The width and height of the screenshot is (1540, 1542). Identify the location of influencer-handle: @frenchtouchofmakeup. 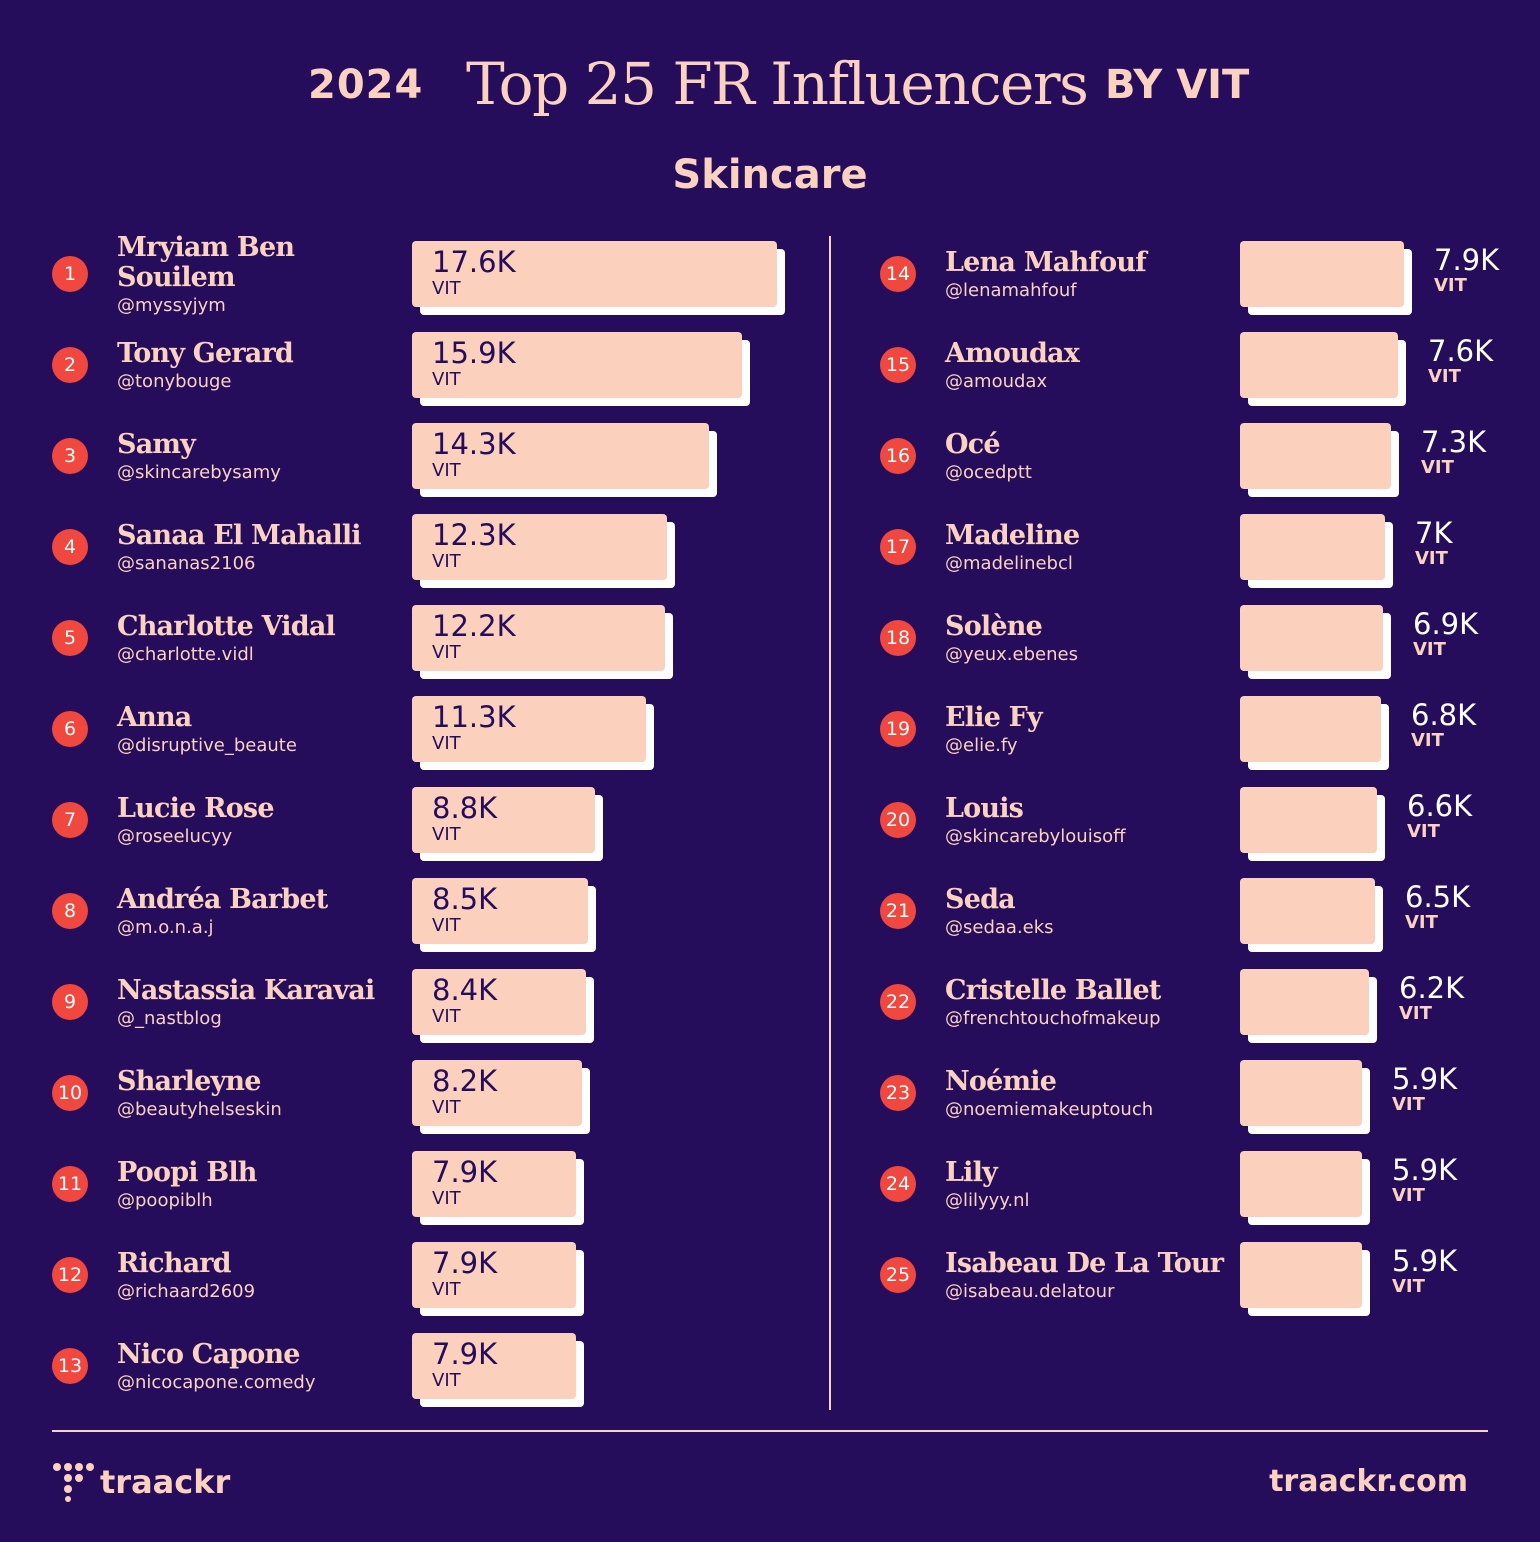
(1053, 1018).